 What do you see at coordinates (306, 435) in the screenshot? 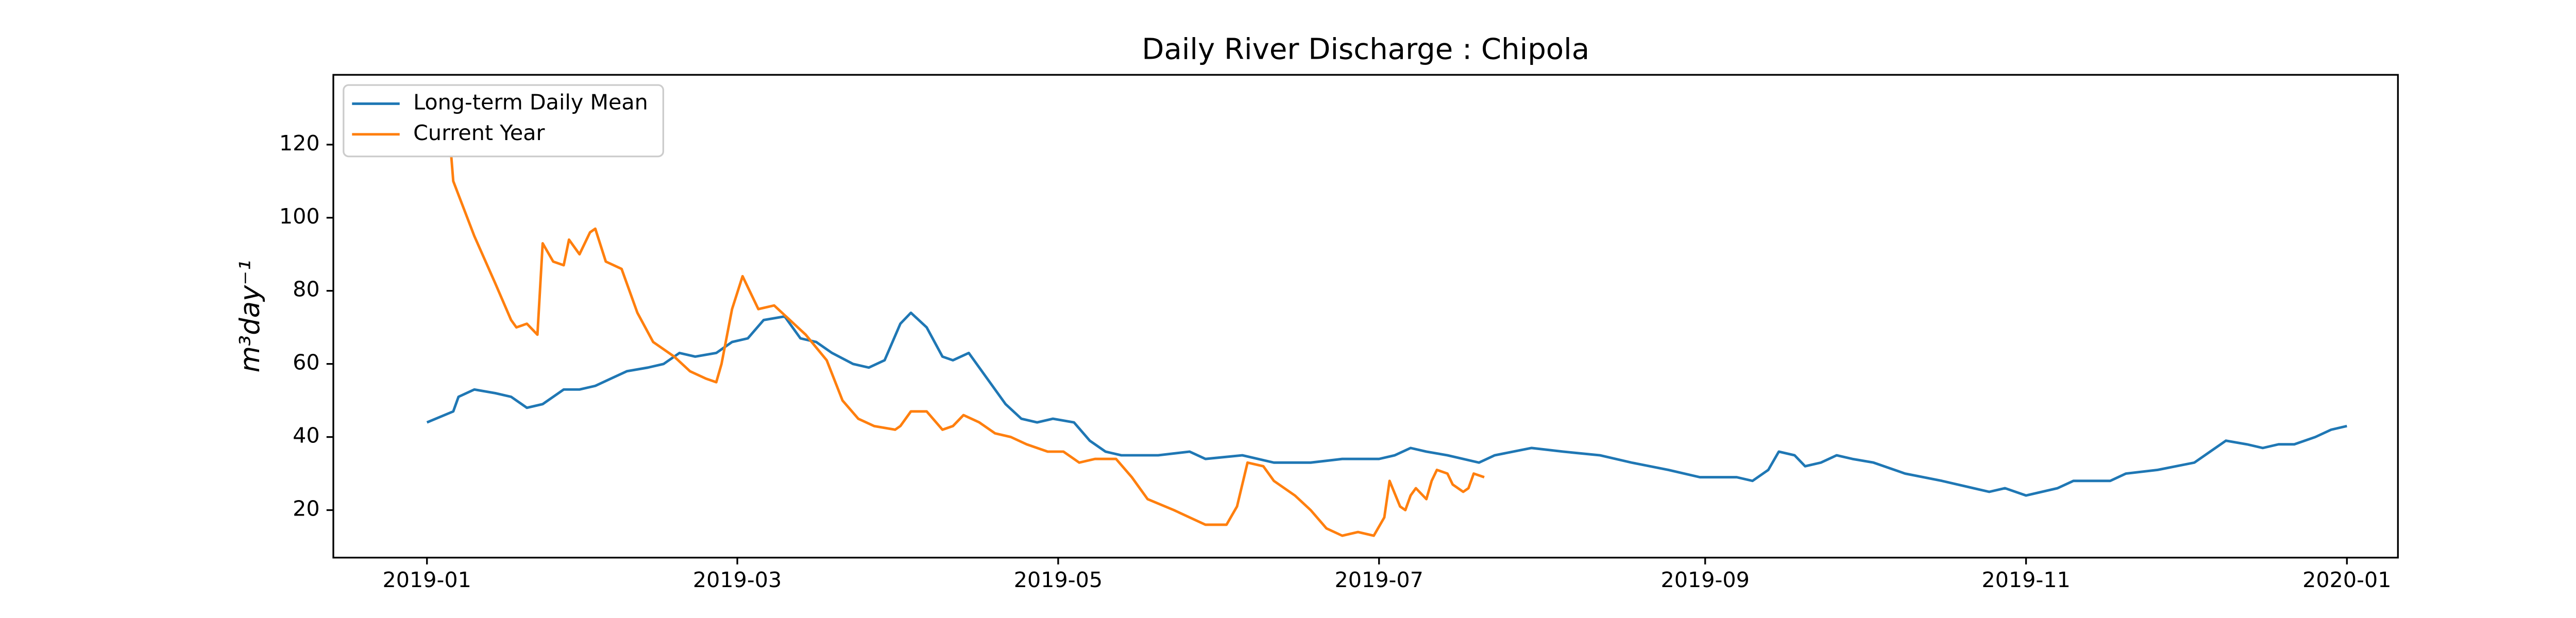
I see `y-tick-label: 40` at bounding box center [306, 435].